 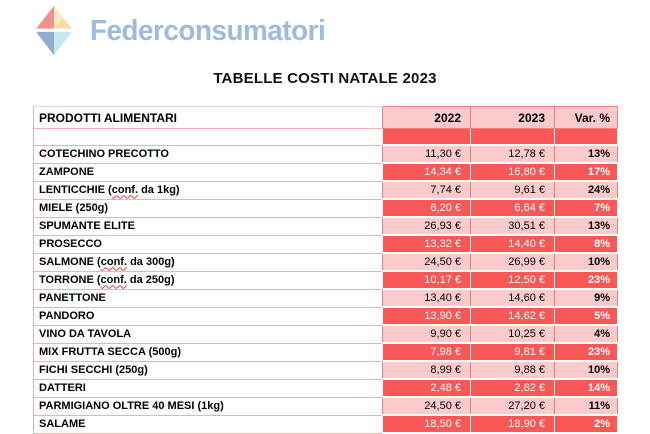 What do you see at coordinates (586, 244) in the screenshot?
I see `cell-var: 8%` at bounding box center [586, 244].